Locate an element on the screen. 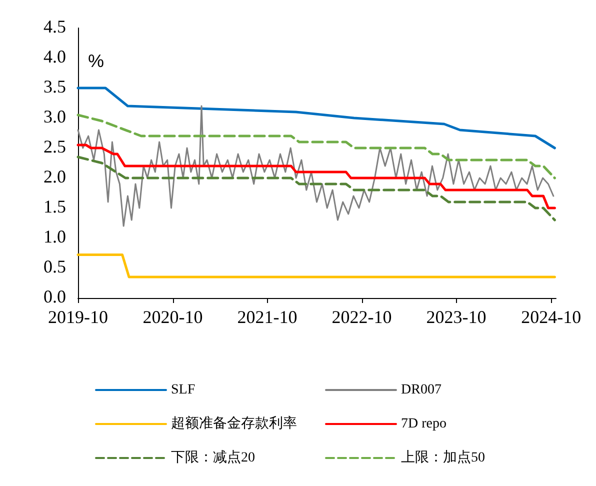  legend-label: 上限：加点50 is located at coordinates (443, 458).